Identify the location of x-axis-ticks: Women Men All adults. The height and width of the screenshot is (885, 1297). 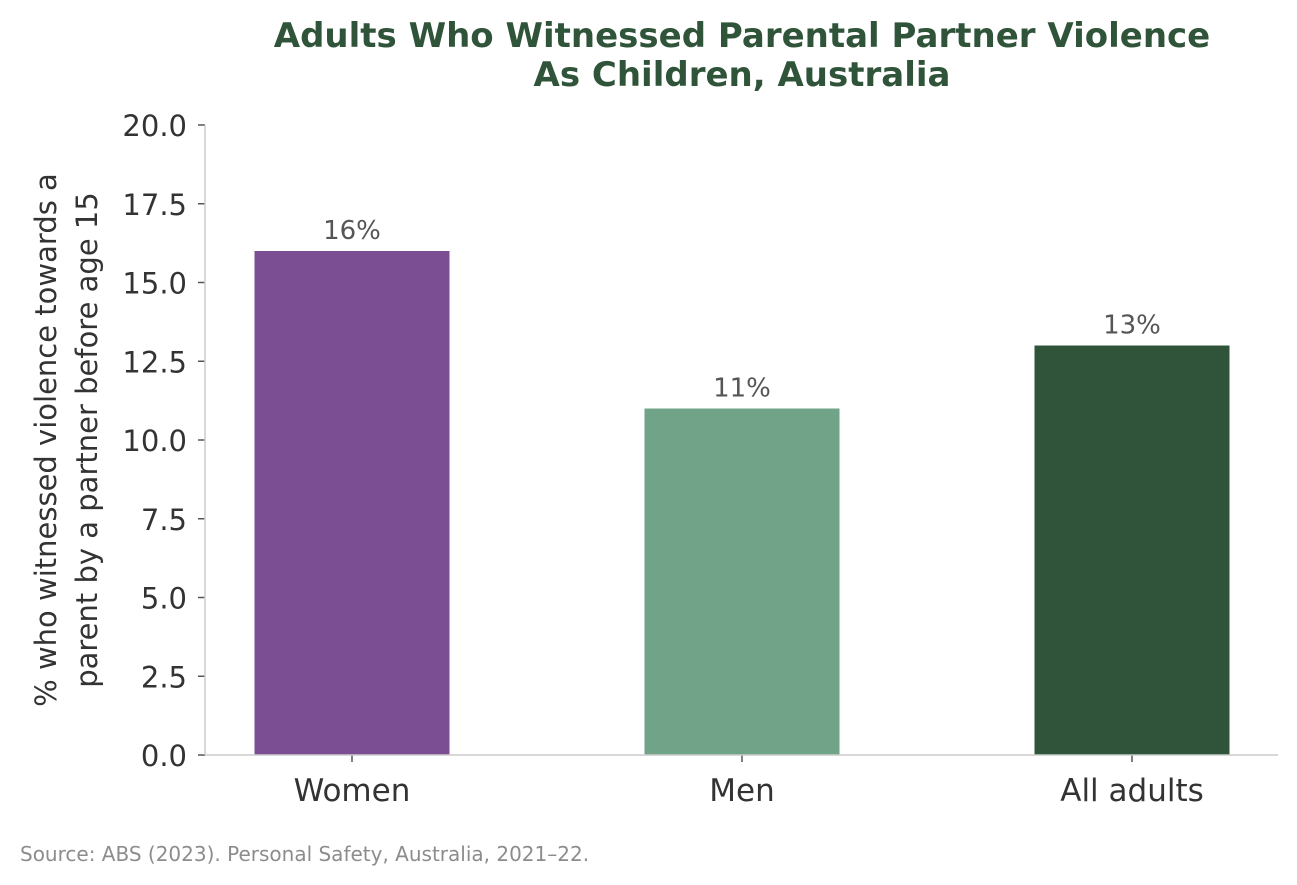
(749, 782).